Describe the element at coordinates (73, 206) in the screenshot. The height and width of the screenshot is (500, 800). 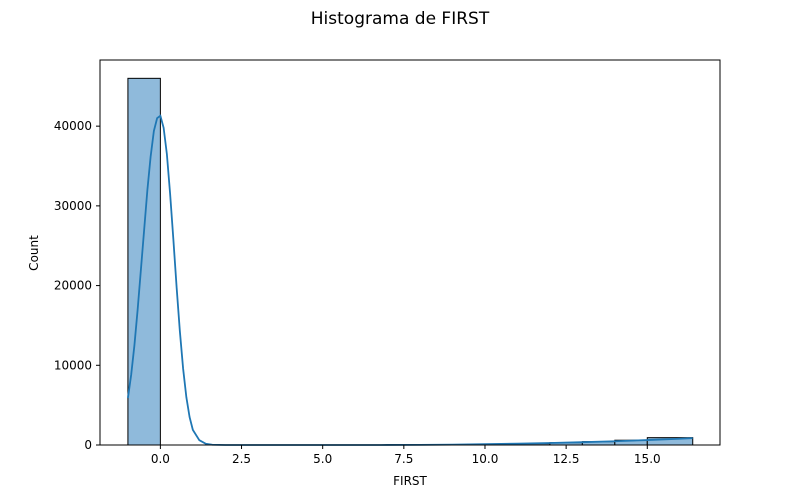
I see `y-tick-label: 30000` at that location.